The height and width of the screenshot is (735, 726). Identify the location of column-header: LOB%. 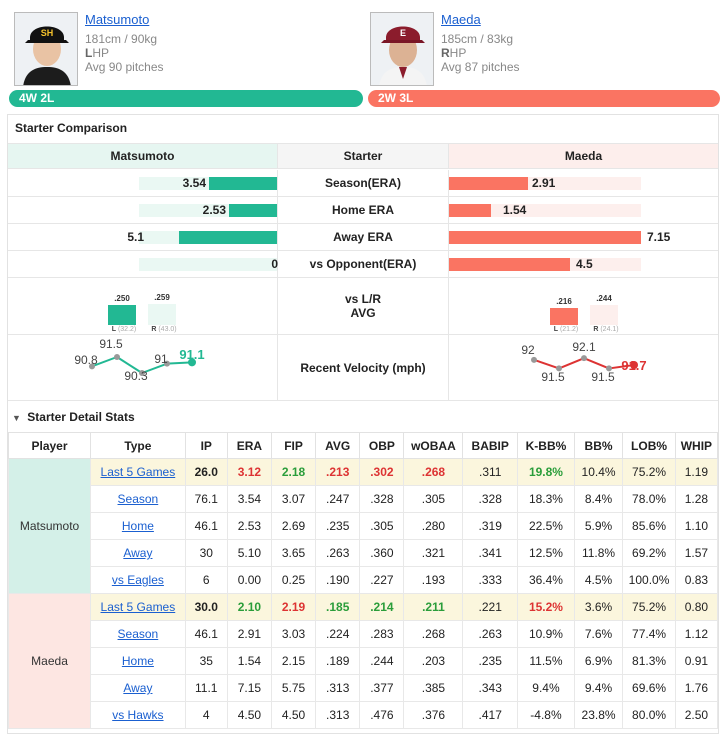
(649, 445).